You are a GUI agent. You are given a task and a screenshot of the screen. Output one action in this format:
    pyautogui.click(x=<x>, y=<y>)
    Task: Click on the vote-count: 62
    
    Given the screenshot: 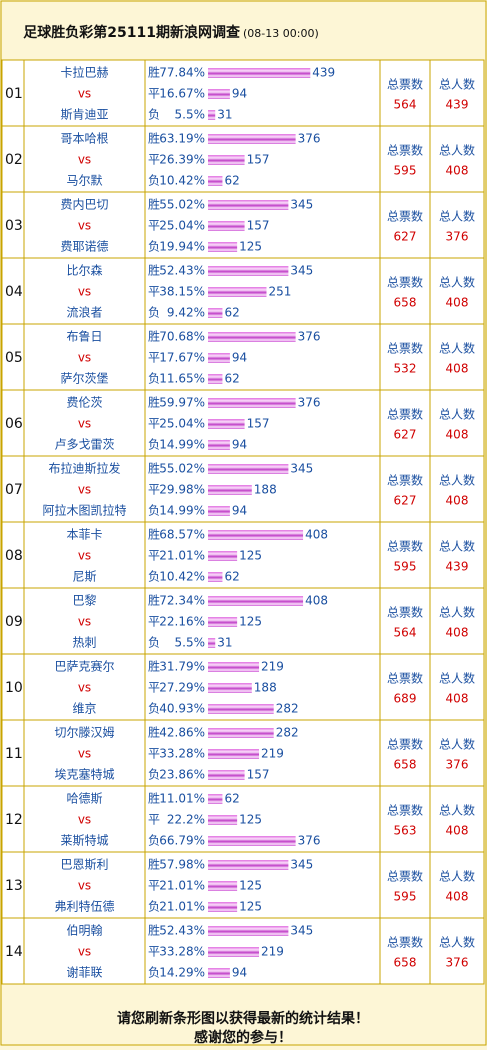 What is the action you would take?
    pyautogui.click(x=231, y=181)
    